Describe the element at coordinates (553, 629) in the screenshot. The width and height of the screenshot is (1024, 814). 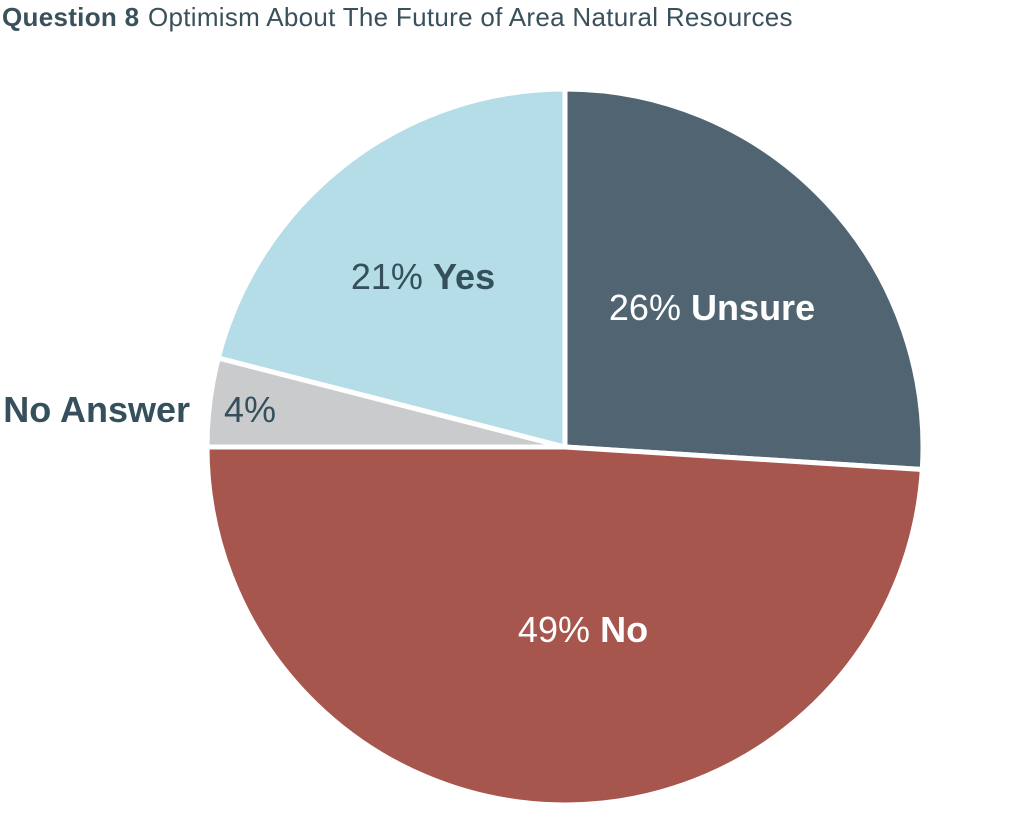
I see `pie-label-no-pct: 49%` at that location.